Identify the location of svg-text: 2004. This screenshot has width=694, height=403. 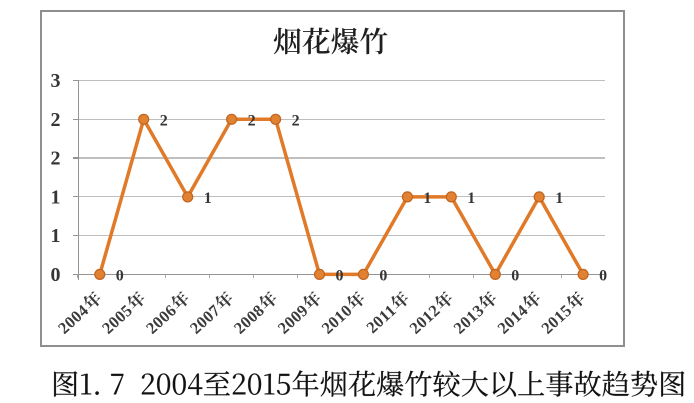
(73, 319).